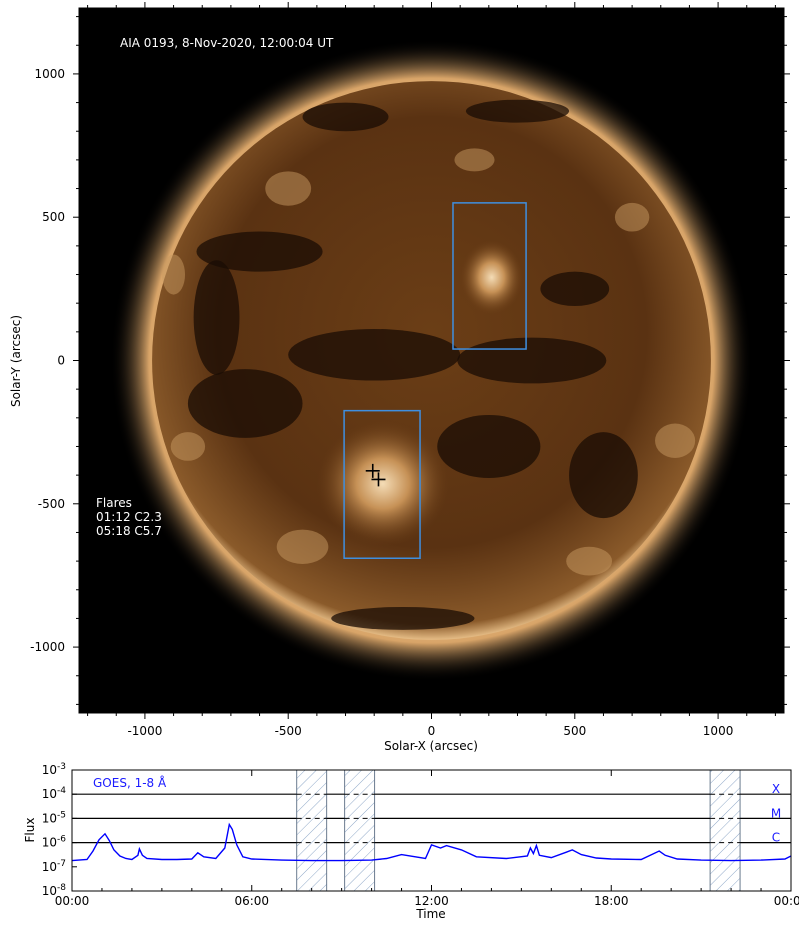 The width and height of the screenshot is (799, 939). I want to click on active-region-south, so click(382, 483).